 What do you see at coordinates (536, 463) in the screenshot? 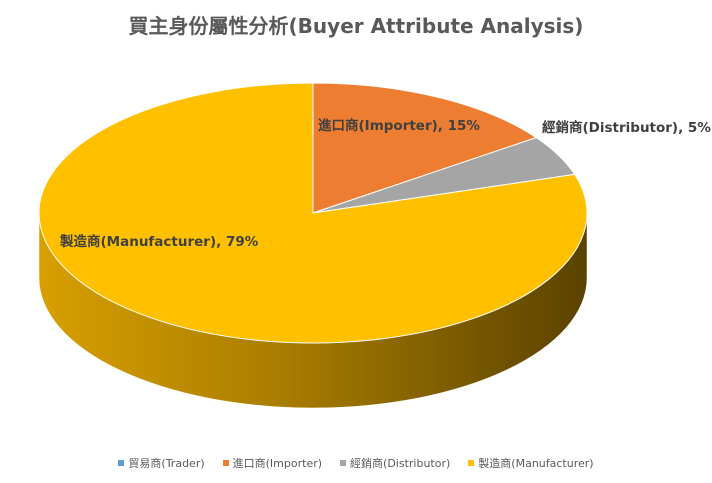
I see `legend-label-3: 製造商(Manufacturer)` at bounding box center [536, 463].